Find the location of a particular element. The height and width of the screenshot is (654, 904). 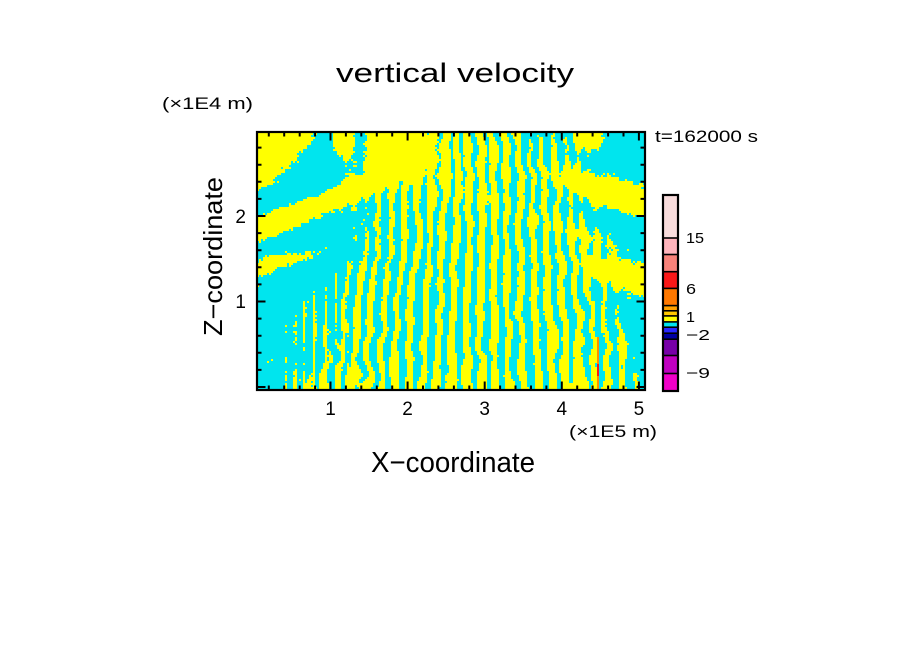

svg-text: 5 is located at coordinates (639, 409).